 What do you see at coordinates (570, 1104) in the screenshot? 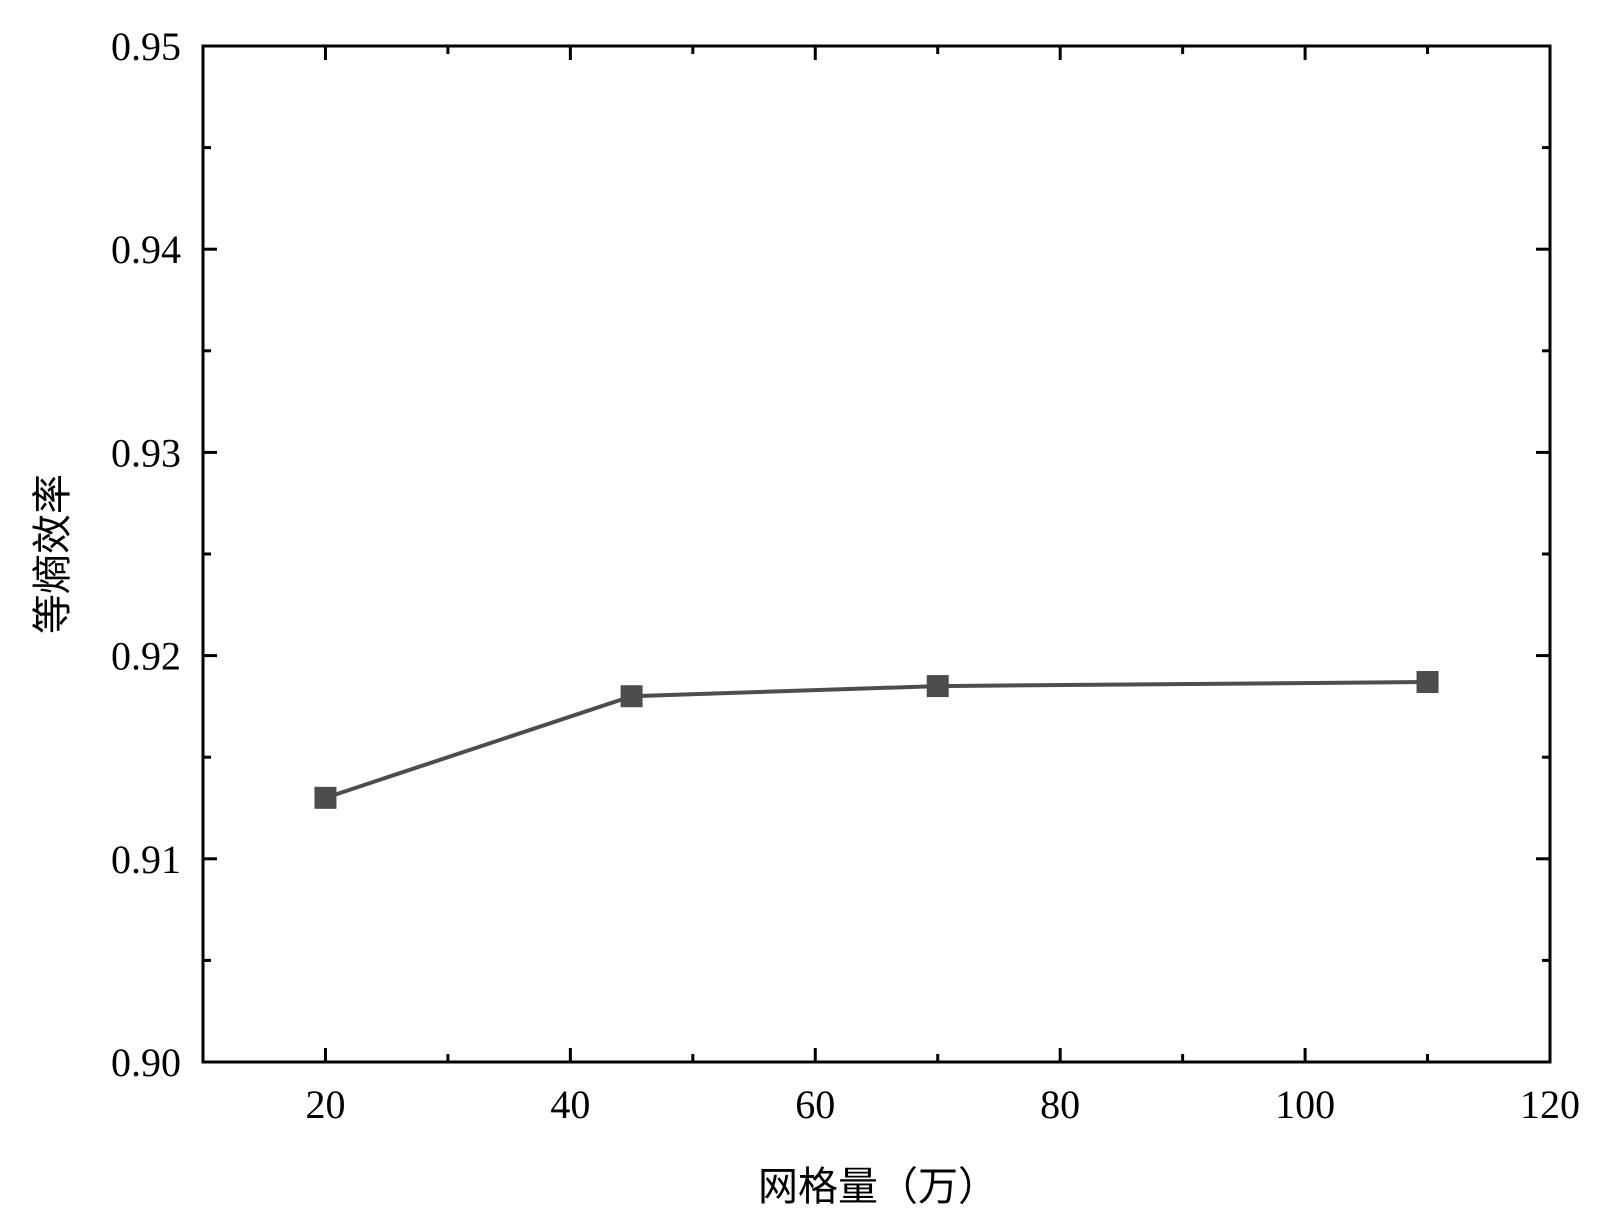
I see `x-tick-label: 40` at bounding box center [570, 1104].